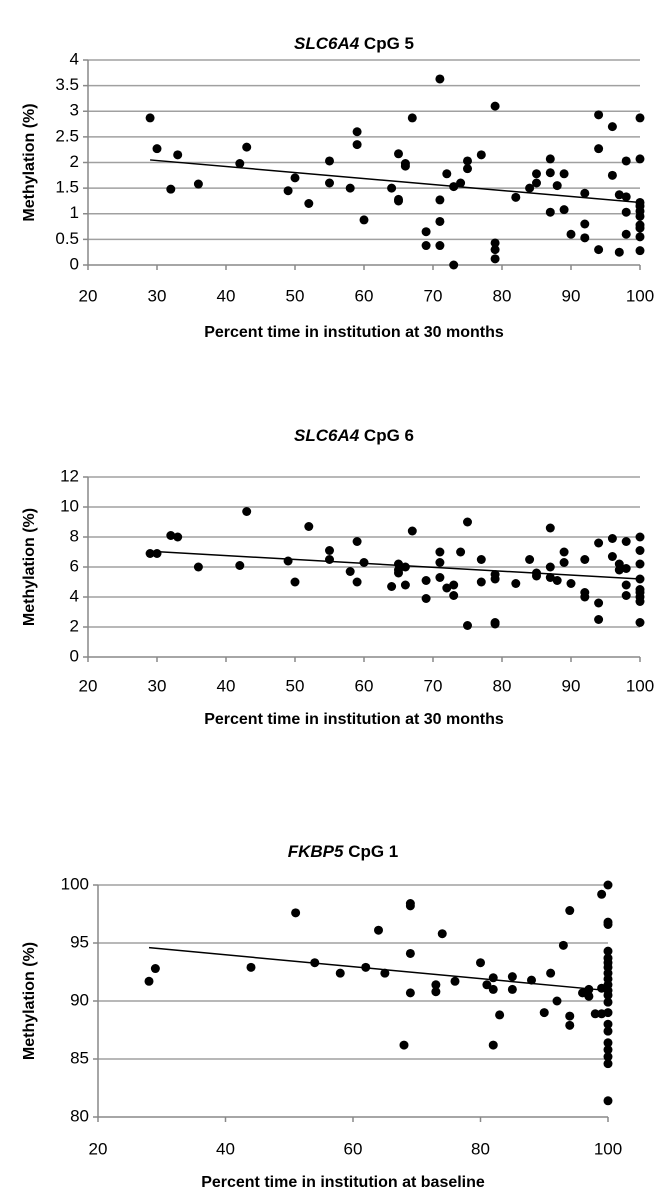 The height and width of the screenshot is (1195, 656). Describe the element at coordinates (74, 161) in the screenshot. I see `y-tick-label: 2` at that location.